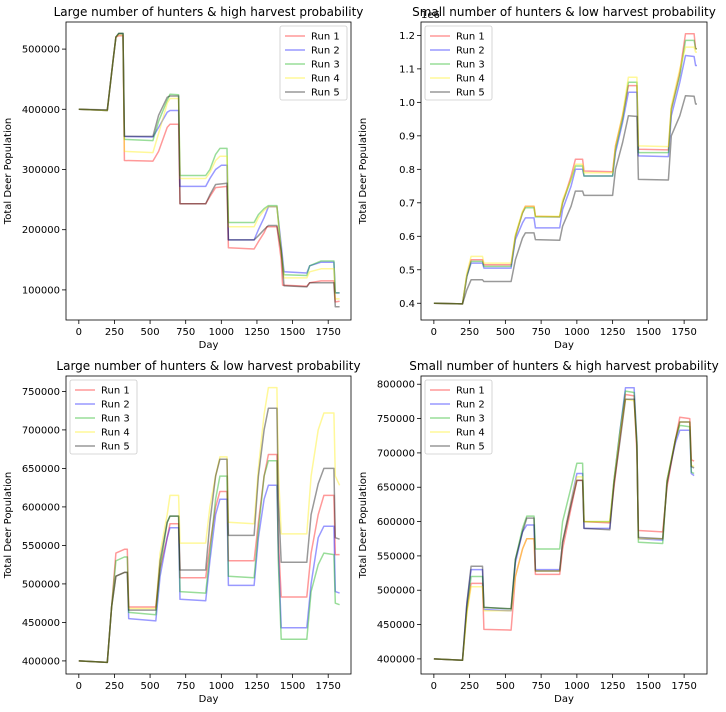 The image size is (726, 712). I want to click on y-tick-label: 800000, so click(396, 385).